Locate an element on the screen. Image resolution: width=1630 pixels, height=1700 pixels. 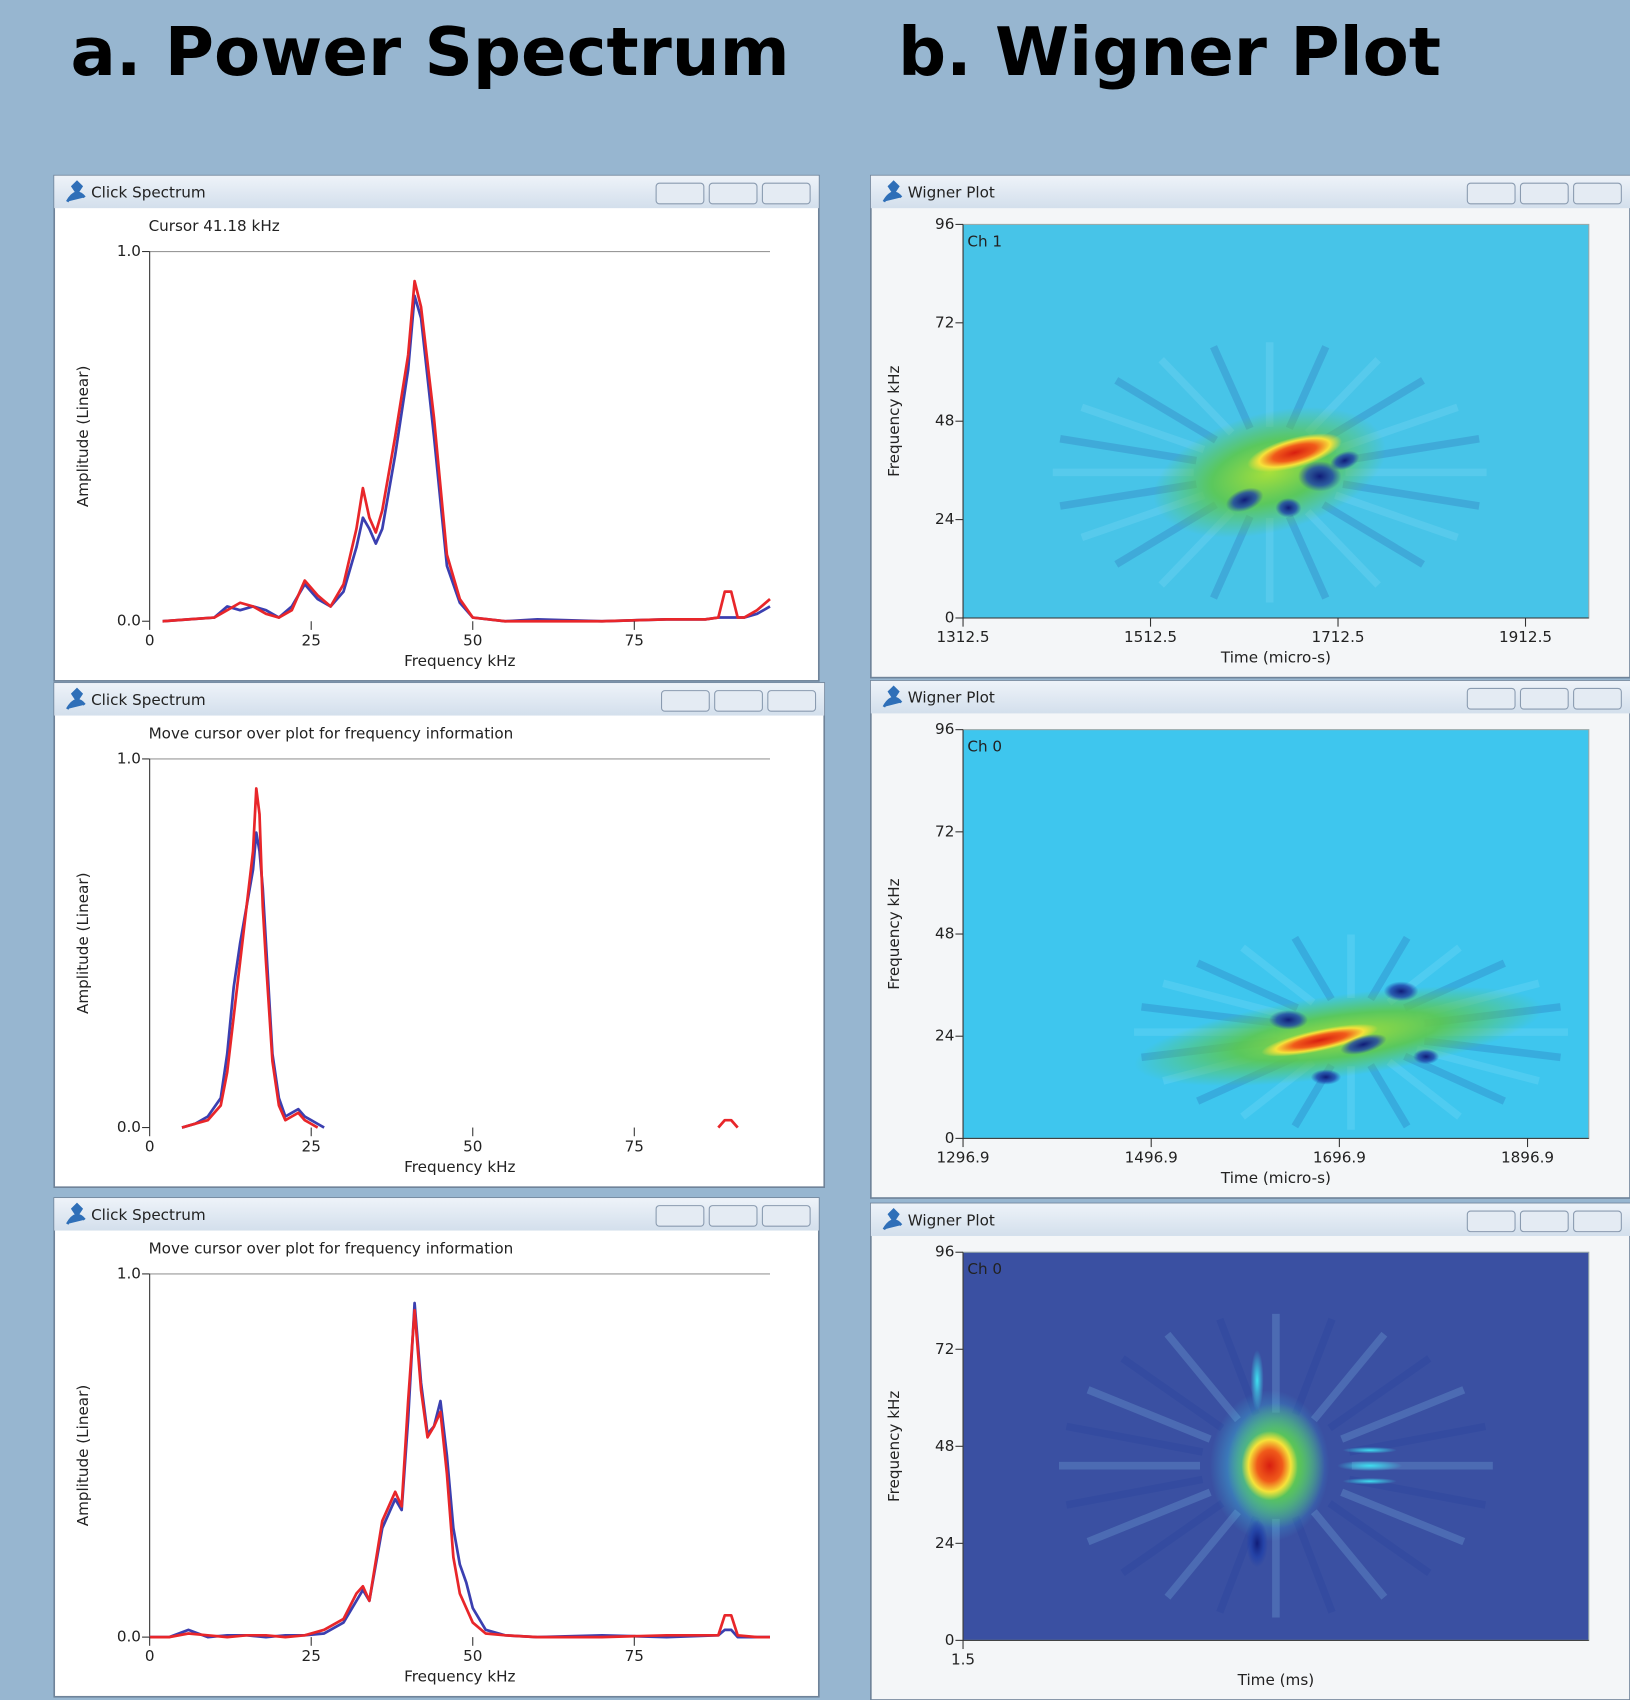
x-tick-label: 1896.9 is located at coordinates (1527, 1157).